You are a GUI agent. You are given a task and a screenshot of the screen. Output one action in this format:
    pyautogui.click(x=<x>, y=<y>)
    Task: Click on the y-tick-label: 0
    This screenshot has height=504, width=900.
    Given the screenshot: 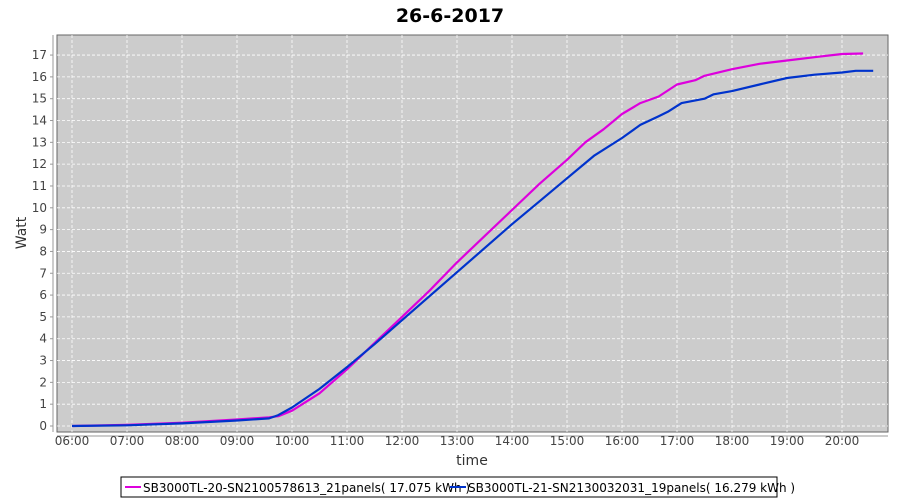 What is the action you would take?
    pyautogui.click(x=43, y=426)
    